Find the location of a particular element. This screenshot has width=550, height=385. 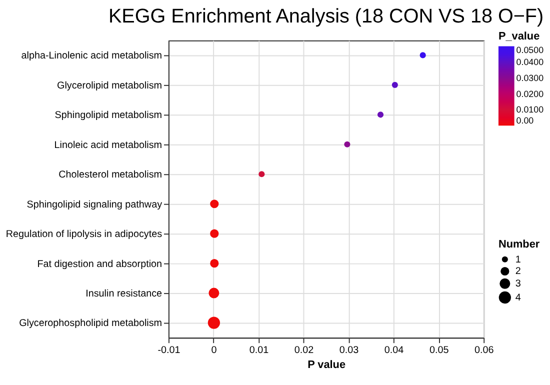

y-tick-label: Glycerolipid metabolism is located at coordinates (109, 86).